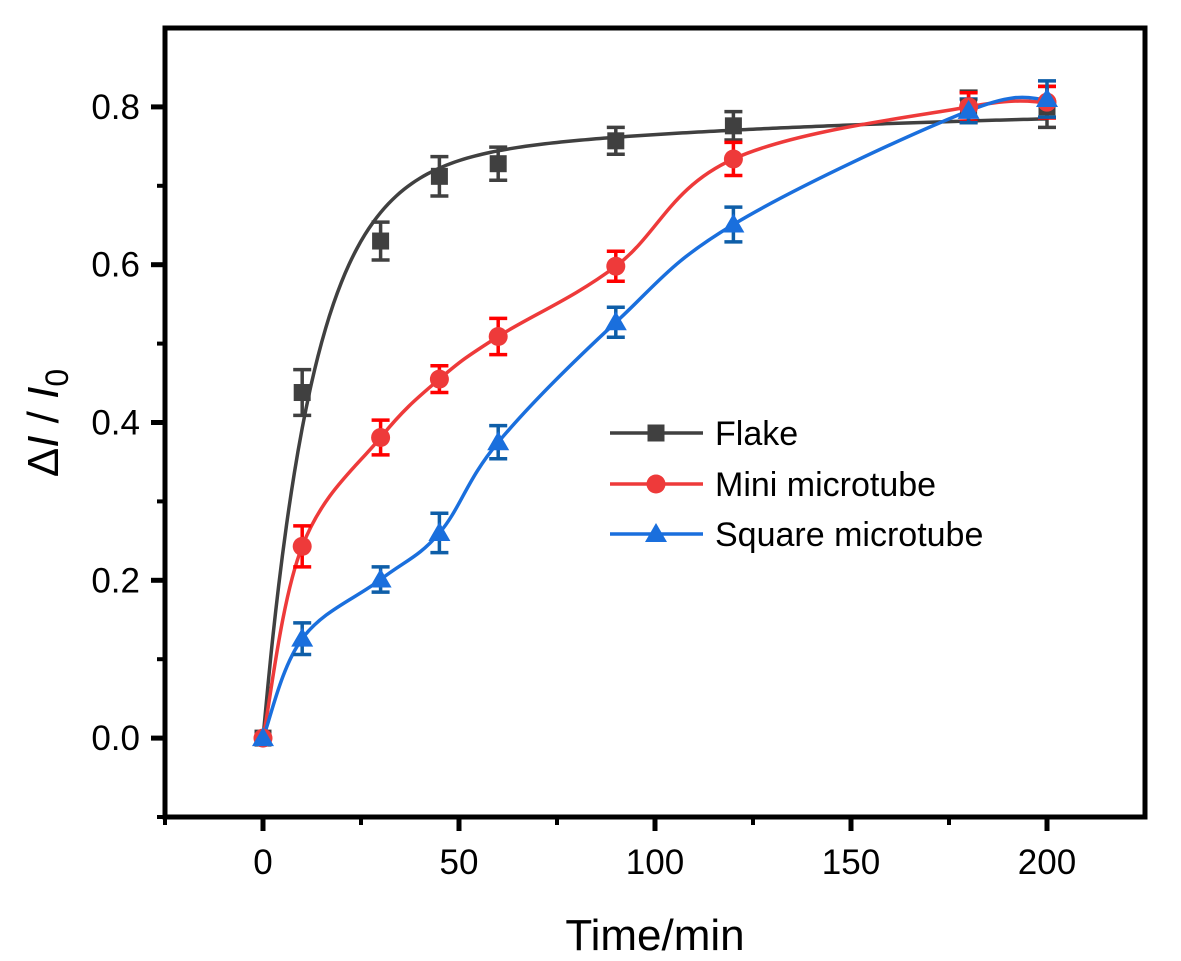  Describe the element at coordinates (43, 462) in the screenshot. I see `y-axis-title-delta: Δ` at that location.